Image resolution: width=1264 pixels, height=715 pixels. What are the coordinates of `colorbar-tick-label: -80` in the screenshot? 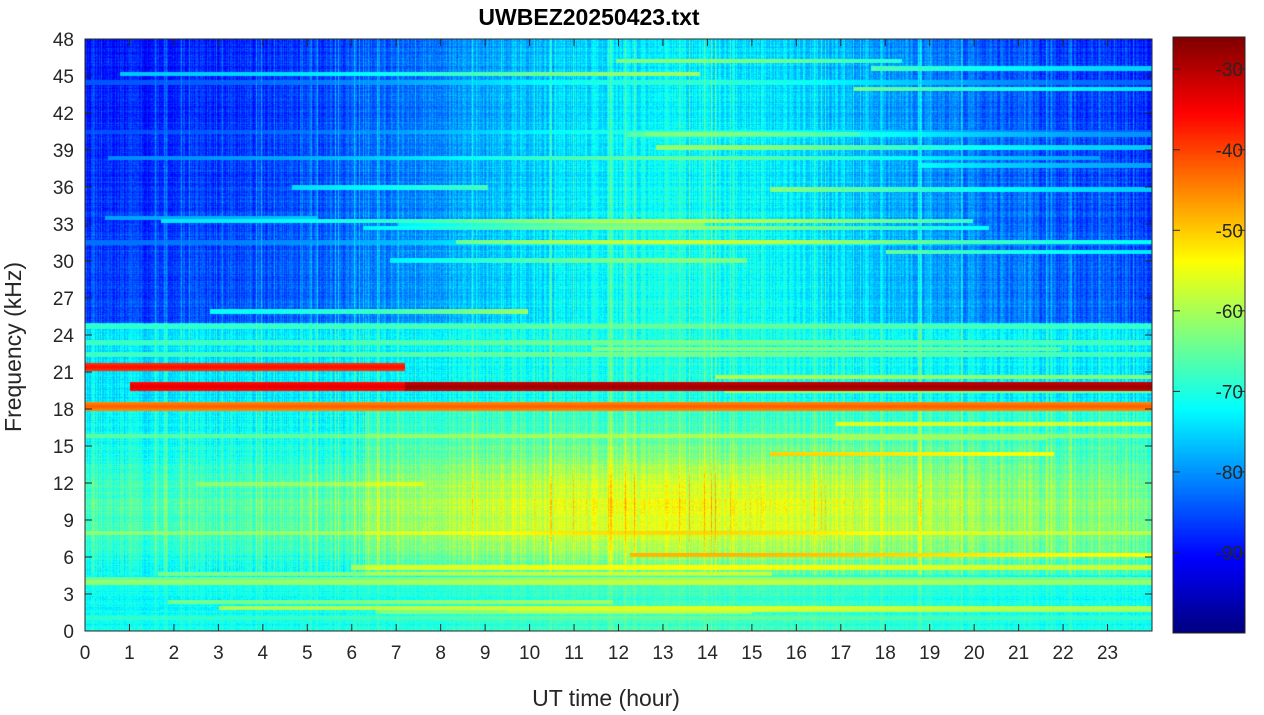 It's located at (1229, 473).